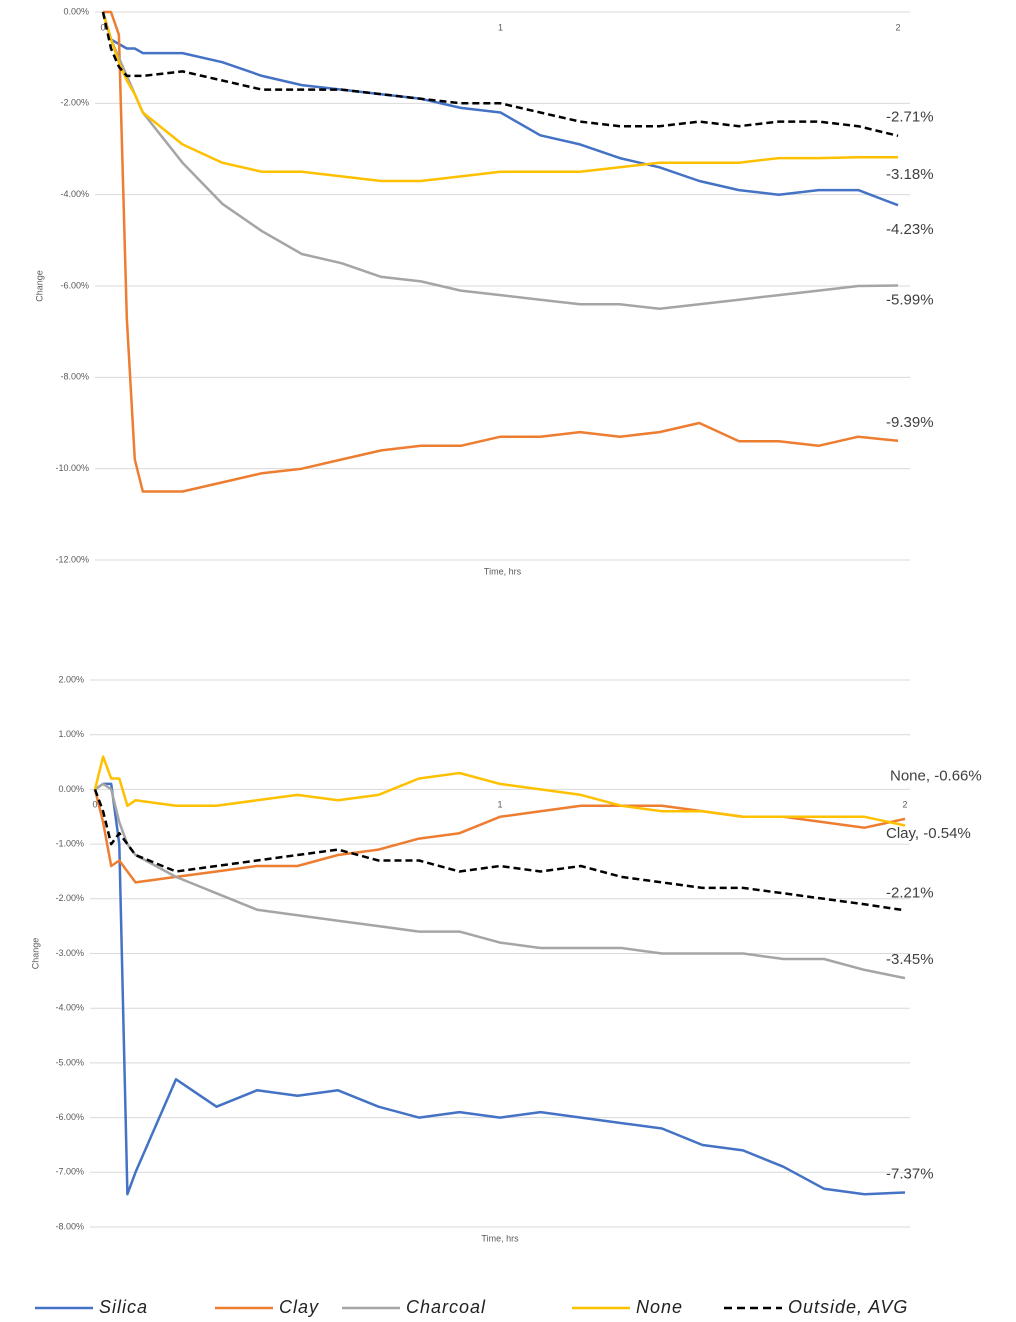  I want to click on end-label: -3.45%, so click(910, 959).